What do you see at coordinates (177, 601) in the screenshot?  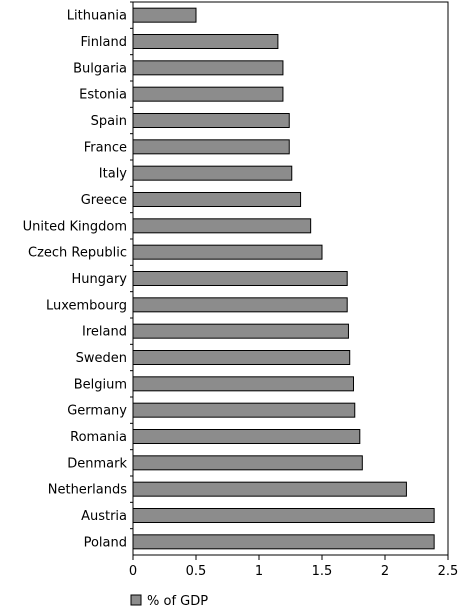 I see `legend-label: % of GDP` at bounding box center [177, 601].